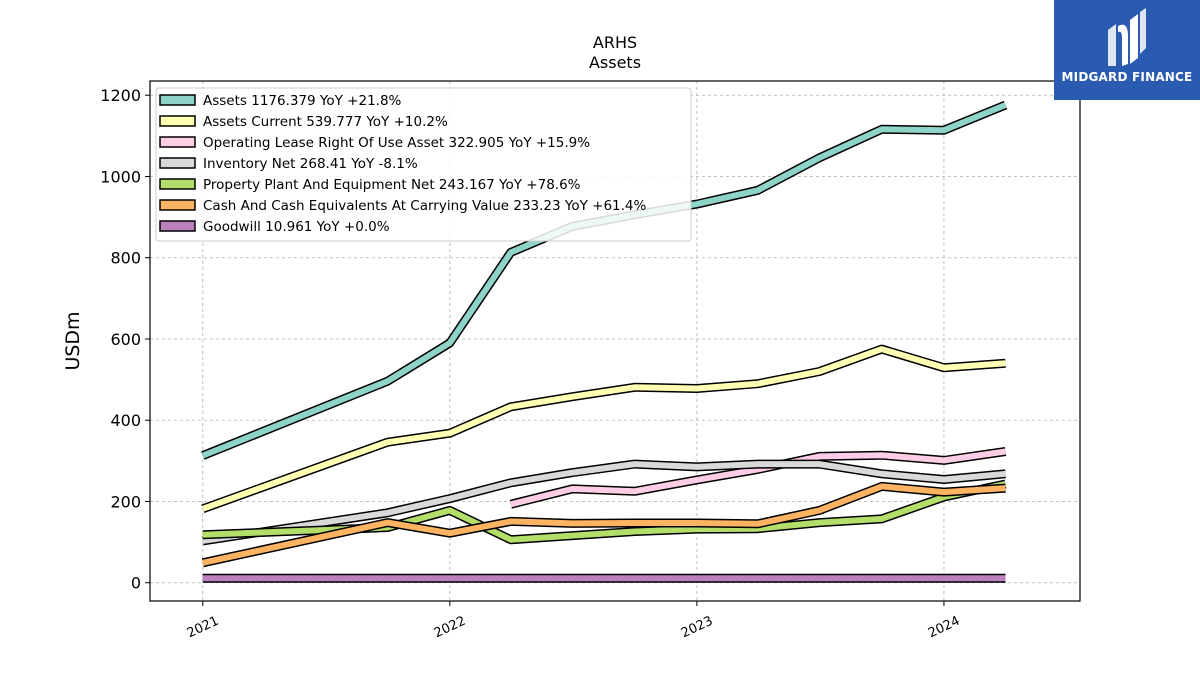 The image size is (1200, 675). I want to click on y-tick-label: 1200, so click(120, 95).